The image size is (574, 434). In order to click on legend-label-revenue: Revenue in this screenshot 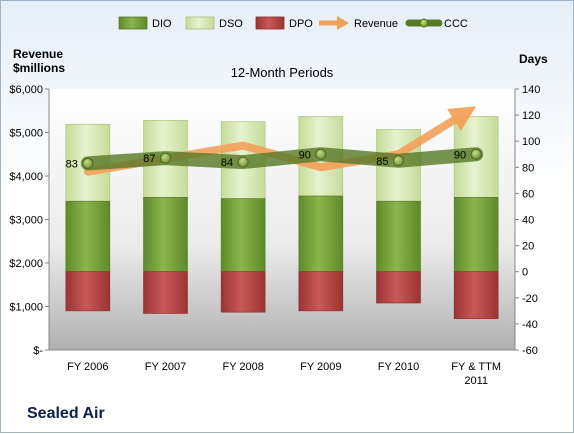, I will do `click(376, 24)`.